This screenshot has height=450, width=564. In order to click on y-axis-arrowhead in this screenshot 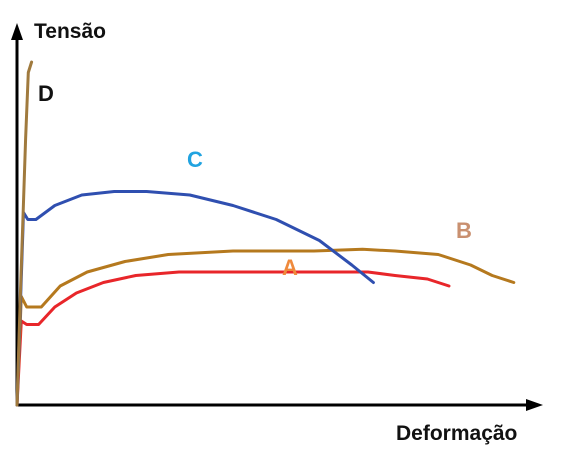, I will do `click(17, 31)`.